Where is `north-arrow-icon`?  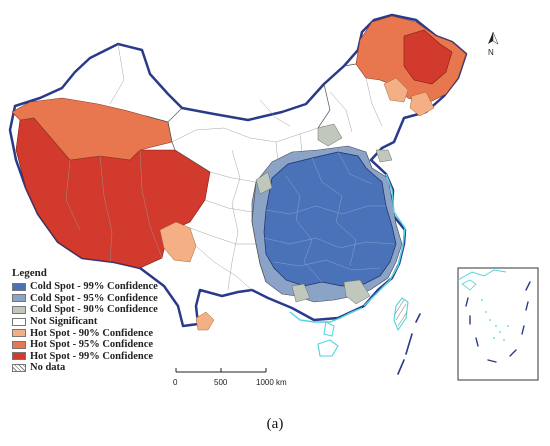
north-arrow-icon is located at coordinates (493, 38).